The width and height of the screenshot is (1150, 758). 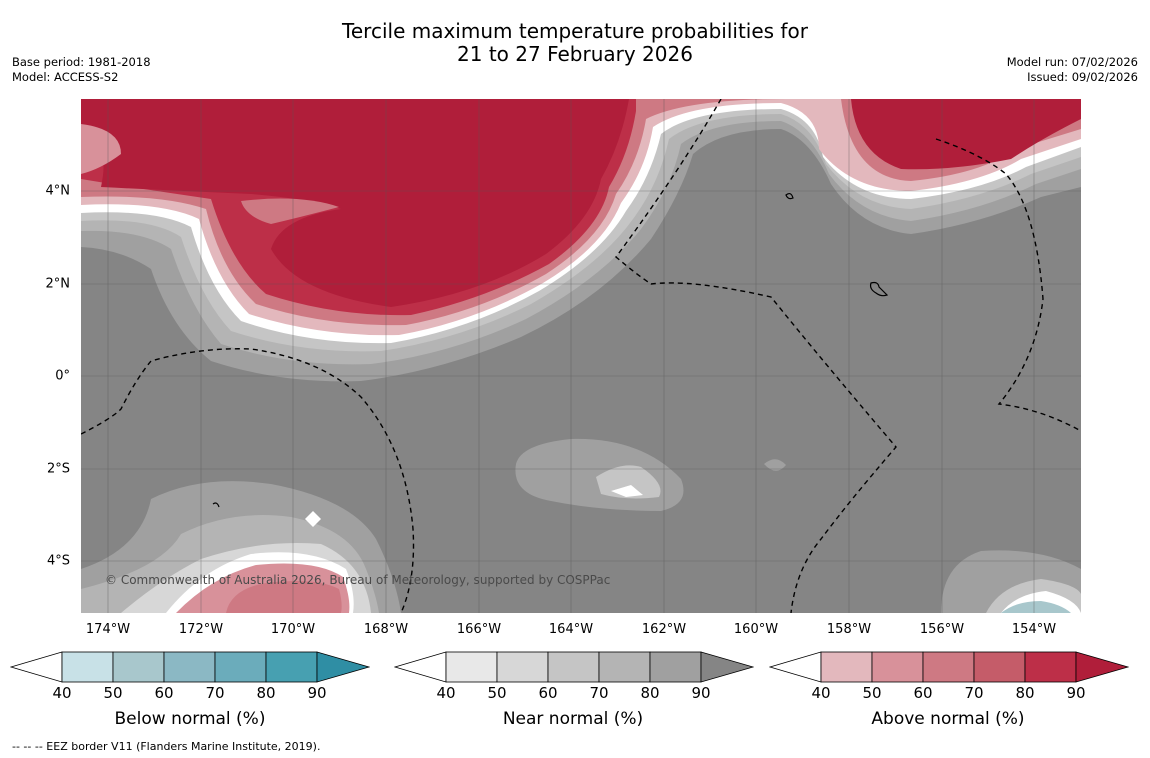 I want to click on x-tick-166w: 166°W, so click(x=479, y=629).